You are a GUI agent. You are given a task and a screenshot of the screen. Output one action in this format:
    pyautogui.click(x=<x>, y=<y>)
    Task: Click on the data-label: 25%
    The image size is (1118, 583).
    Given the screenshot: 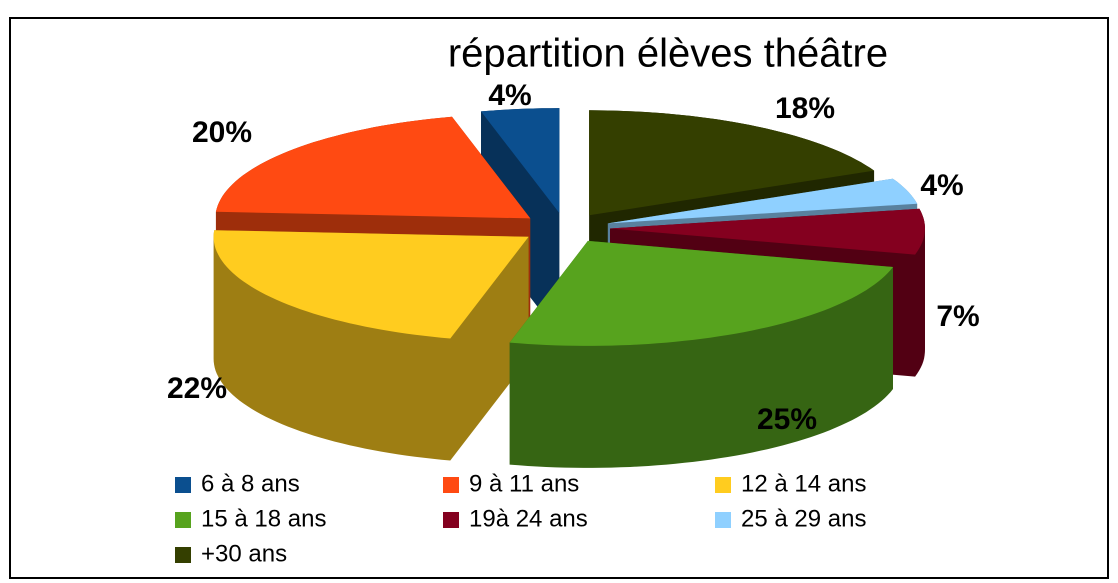 What is the action you would take?
    pyautogui.click(x=787, y=419)
    